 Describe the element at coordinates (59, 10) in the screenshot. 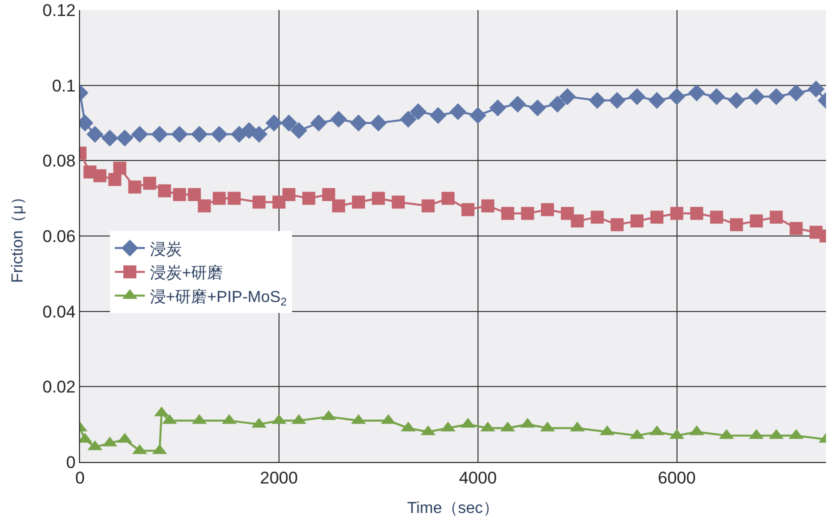

I see `y-tick-label: 0.12` at that location.